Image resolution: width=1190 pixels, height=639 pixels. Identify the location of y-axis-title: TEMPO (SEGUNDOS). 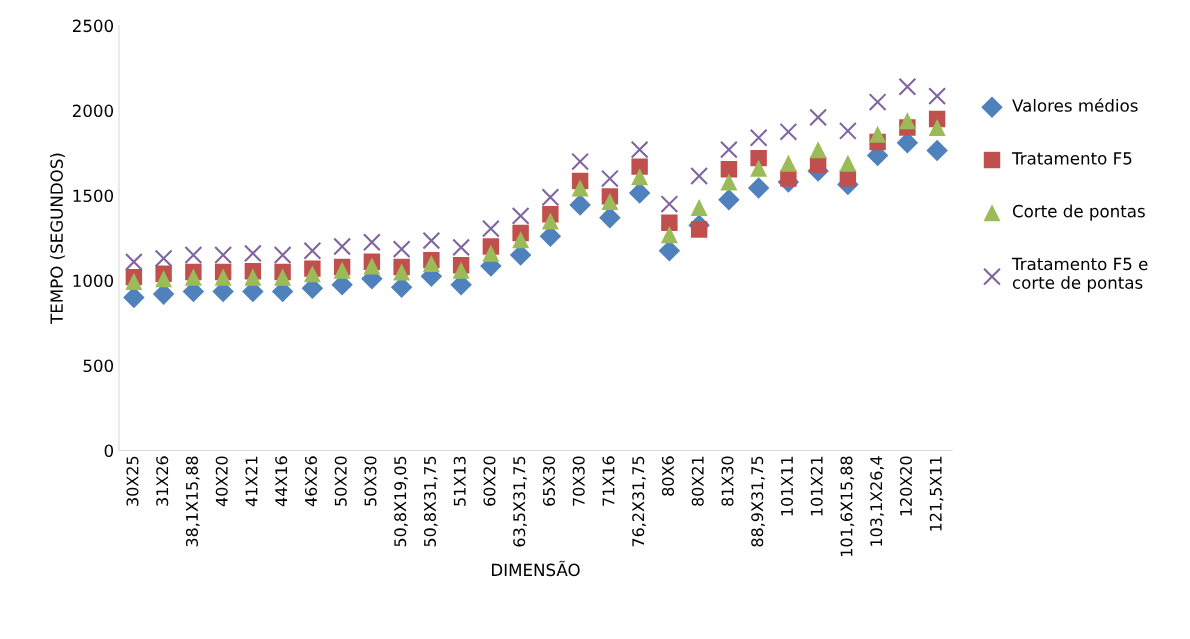
(57, 238).